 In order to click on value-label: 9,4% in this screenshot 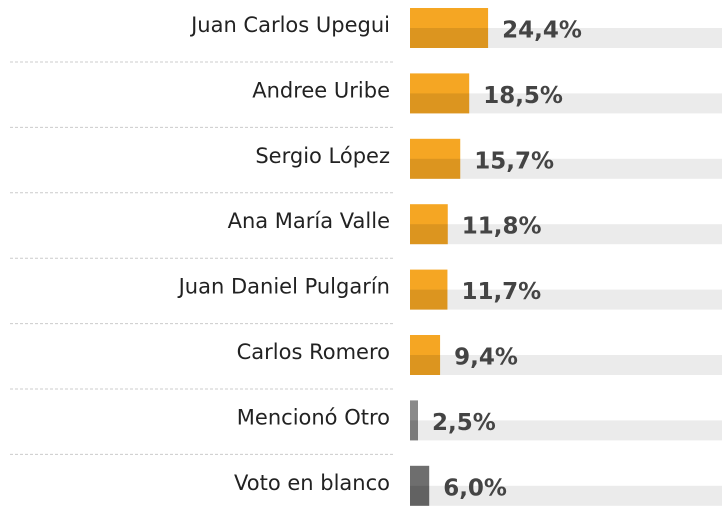, I will do `click(486, 358)`.